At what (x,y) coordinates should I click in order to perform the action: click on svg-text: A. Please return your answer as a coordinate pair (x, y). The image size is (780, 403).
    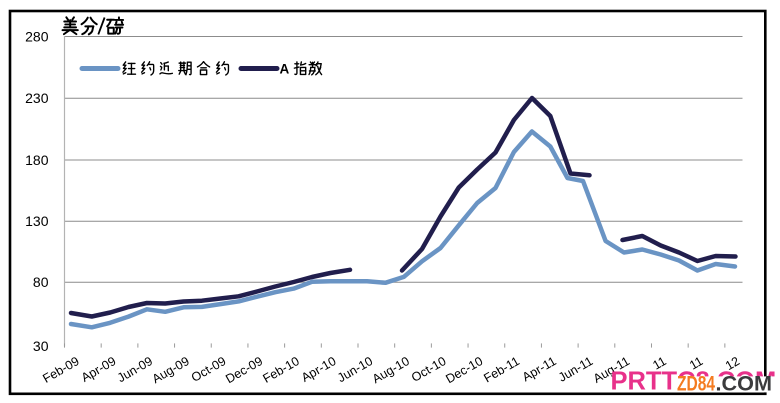
    Looking at the image, I should click on (285, 69).